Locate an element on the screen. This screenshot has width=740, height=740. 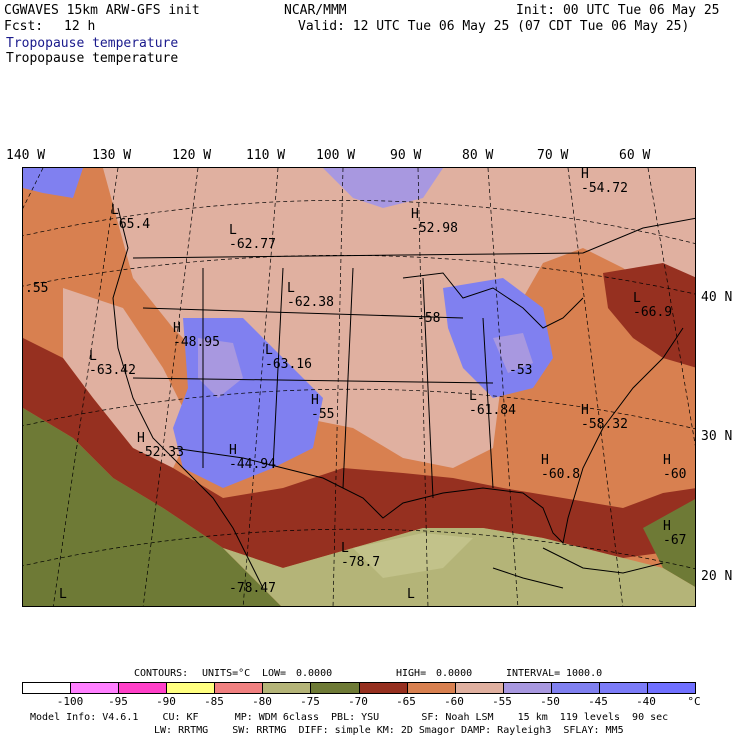
extremum-label: H -54.72 is located at coordinates (604, 181).